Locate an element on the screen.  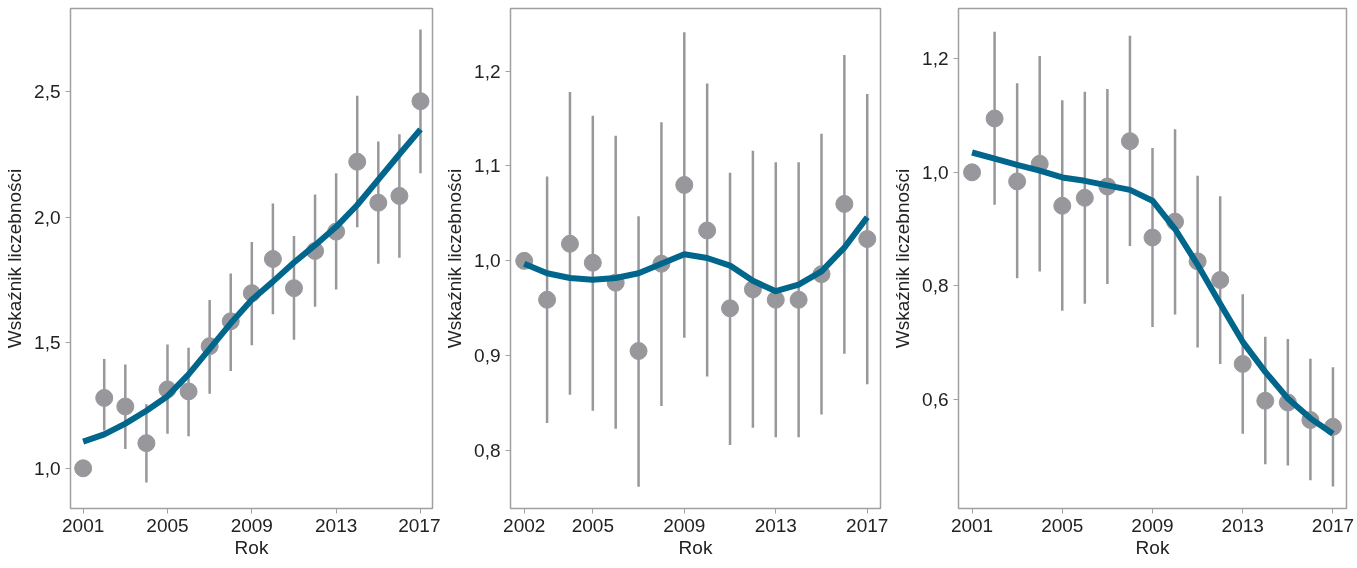
y-tick-label: 1,5 is located at coordinates (47, 343).